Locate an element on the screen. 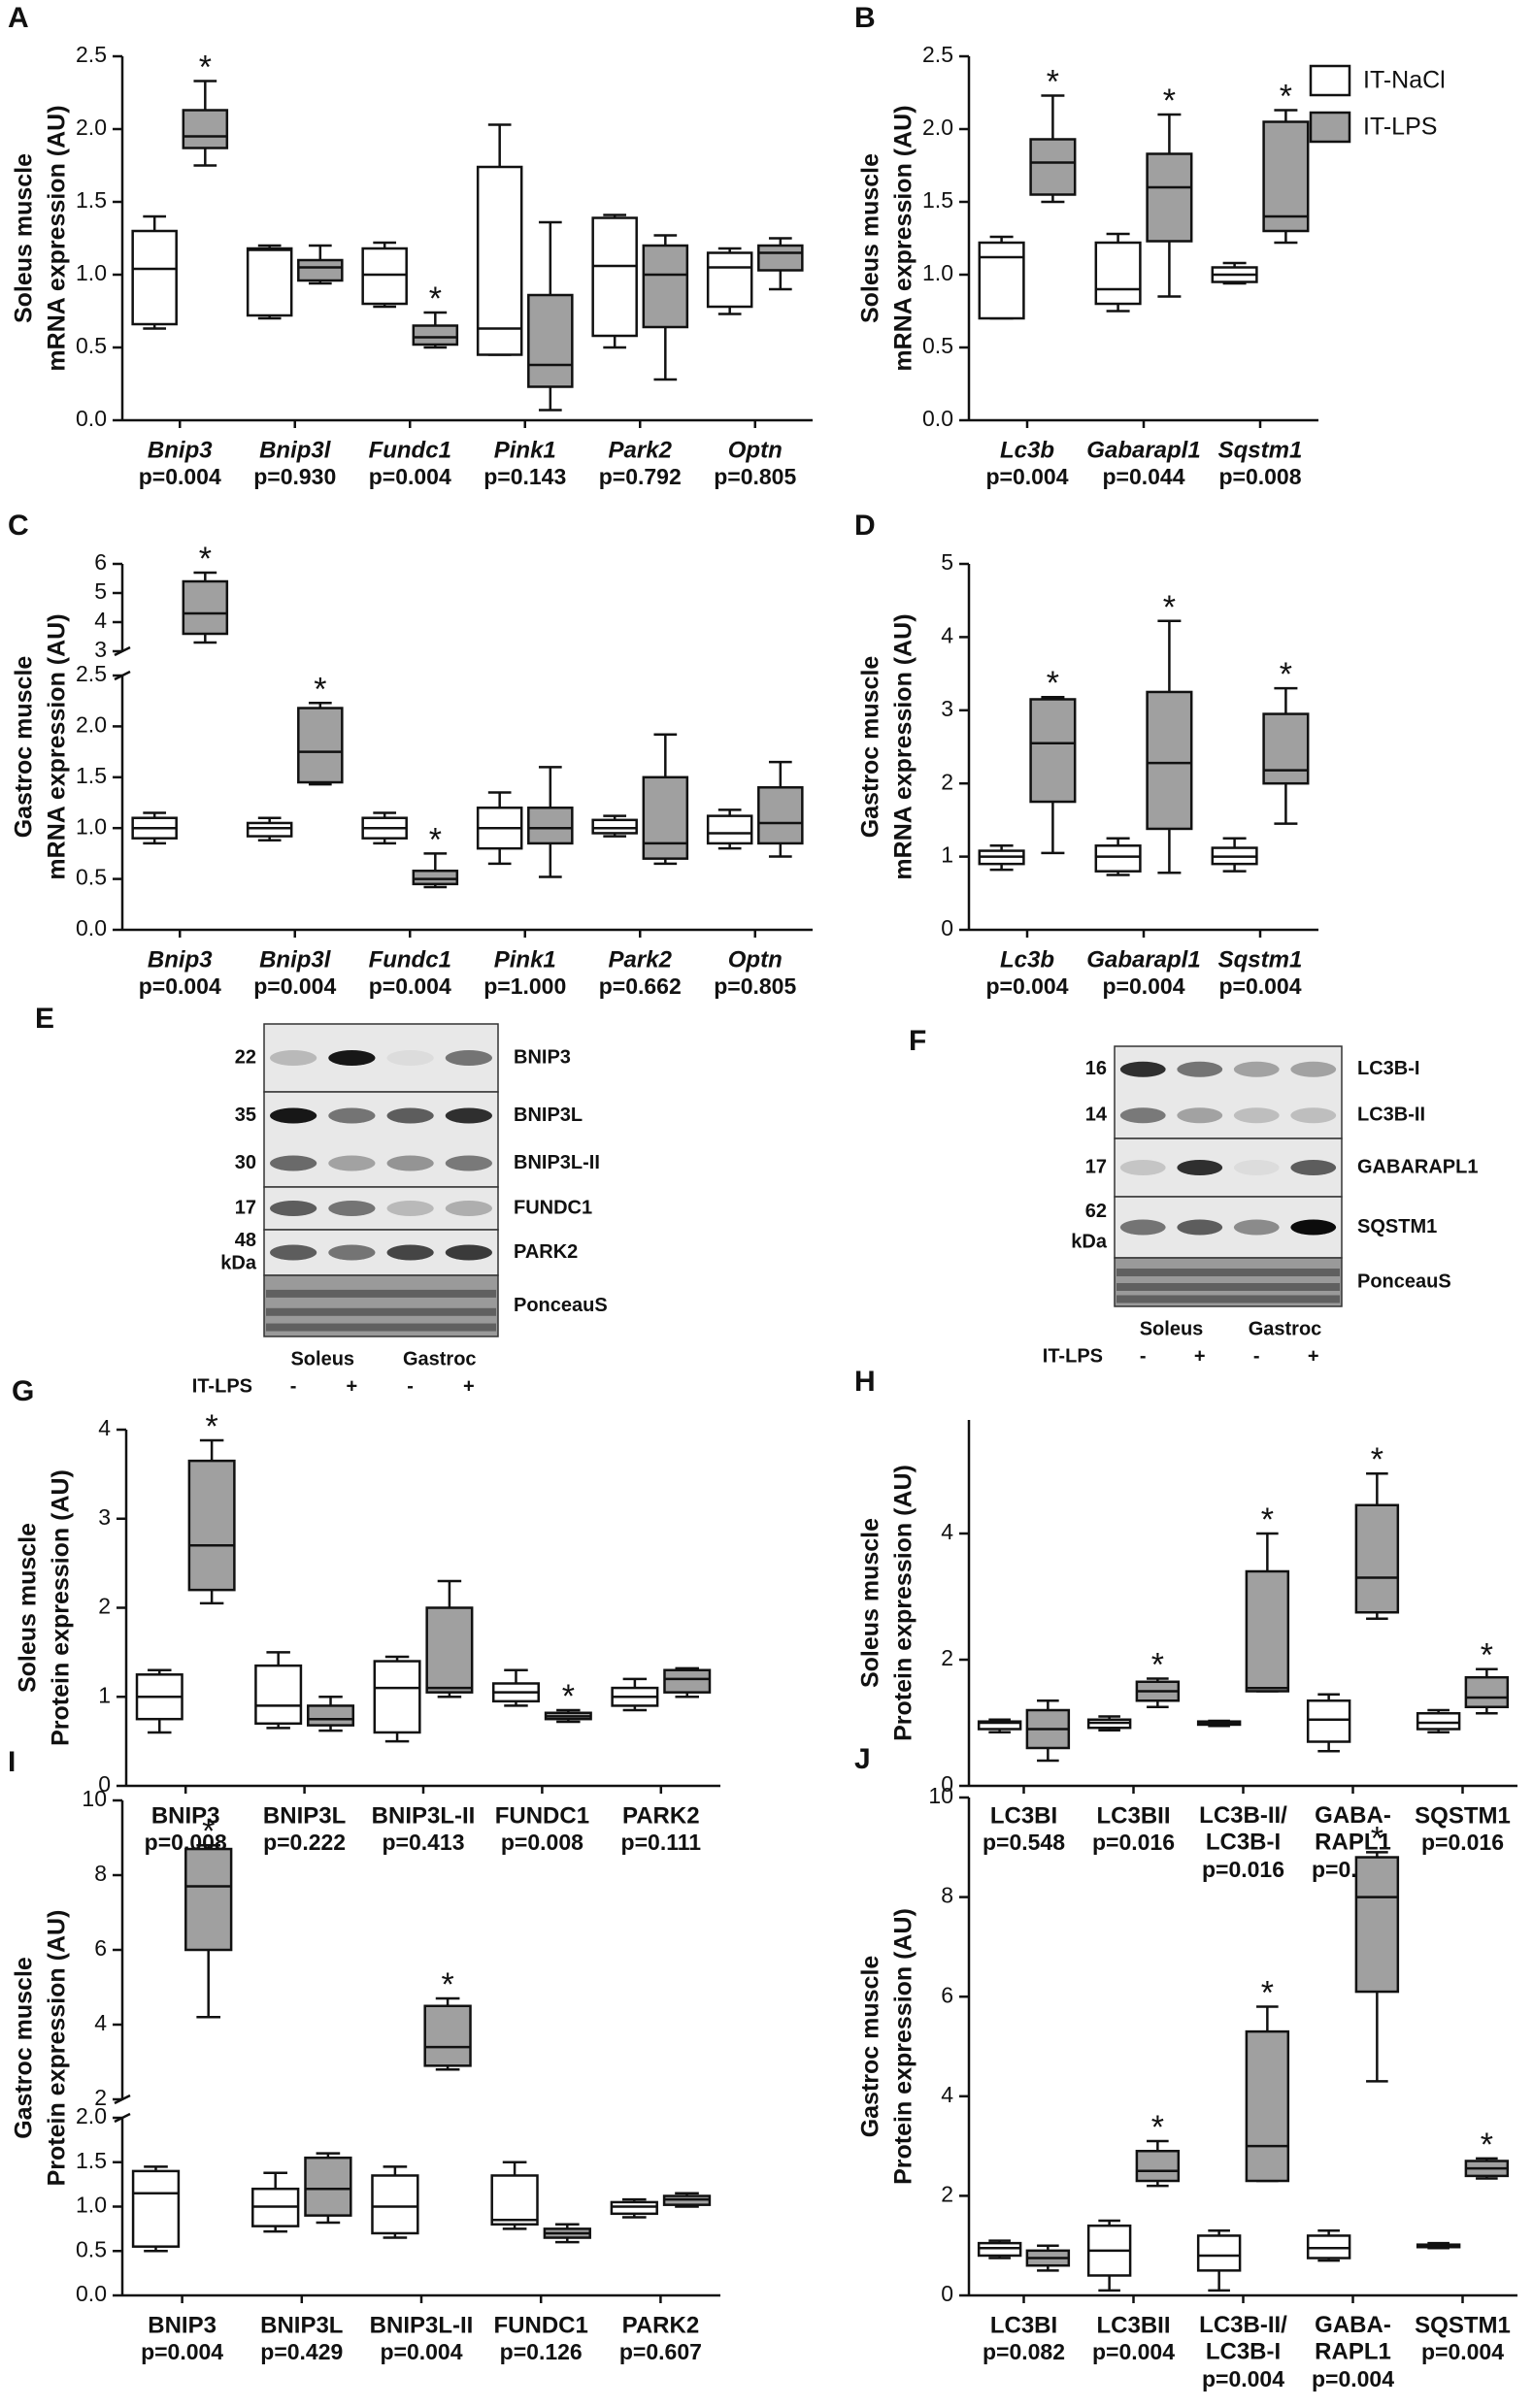 The width and height of the screenshot is (1533, 2408). x-tick-label: PARK2 is located at coordinates (661, 2325).